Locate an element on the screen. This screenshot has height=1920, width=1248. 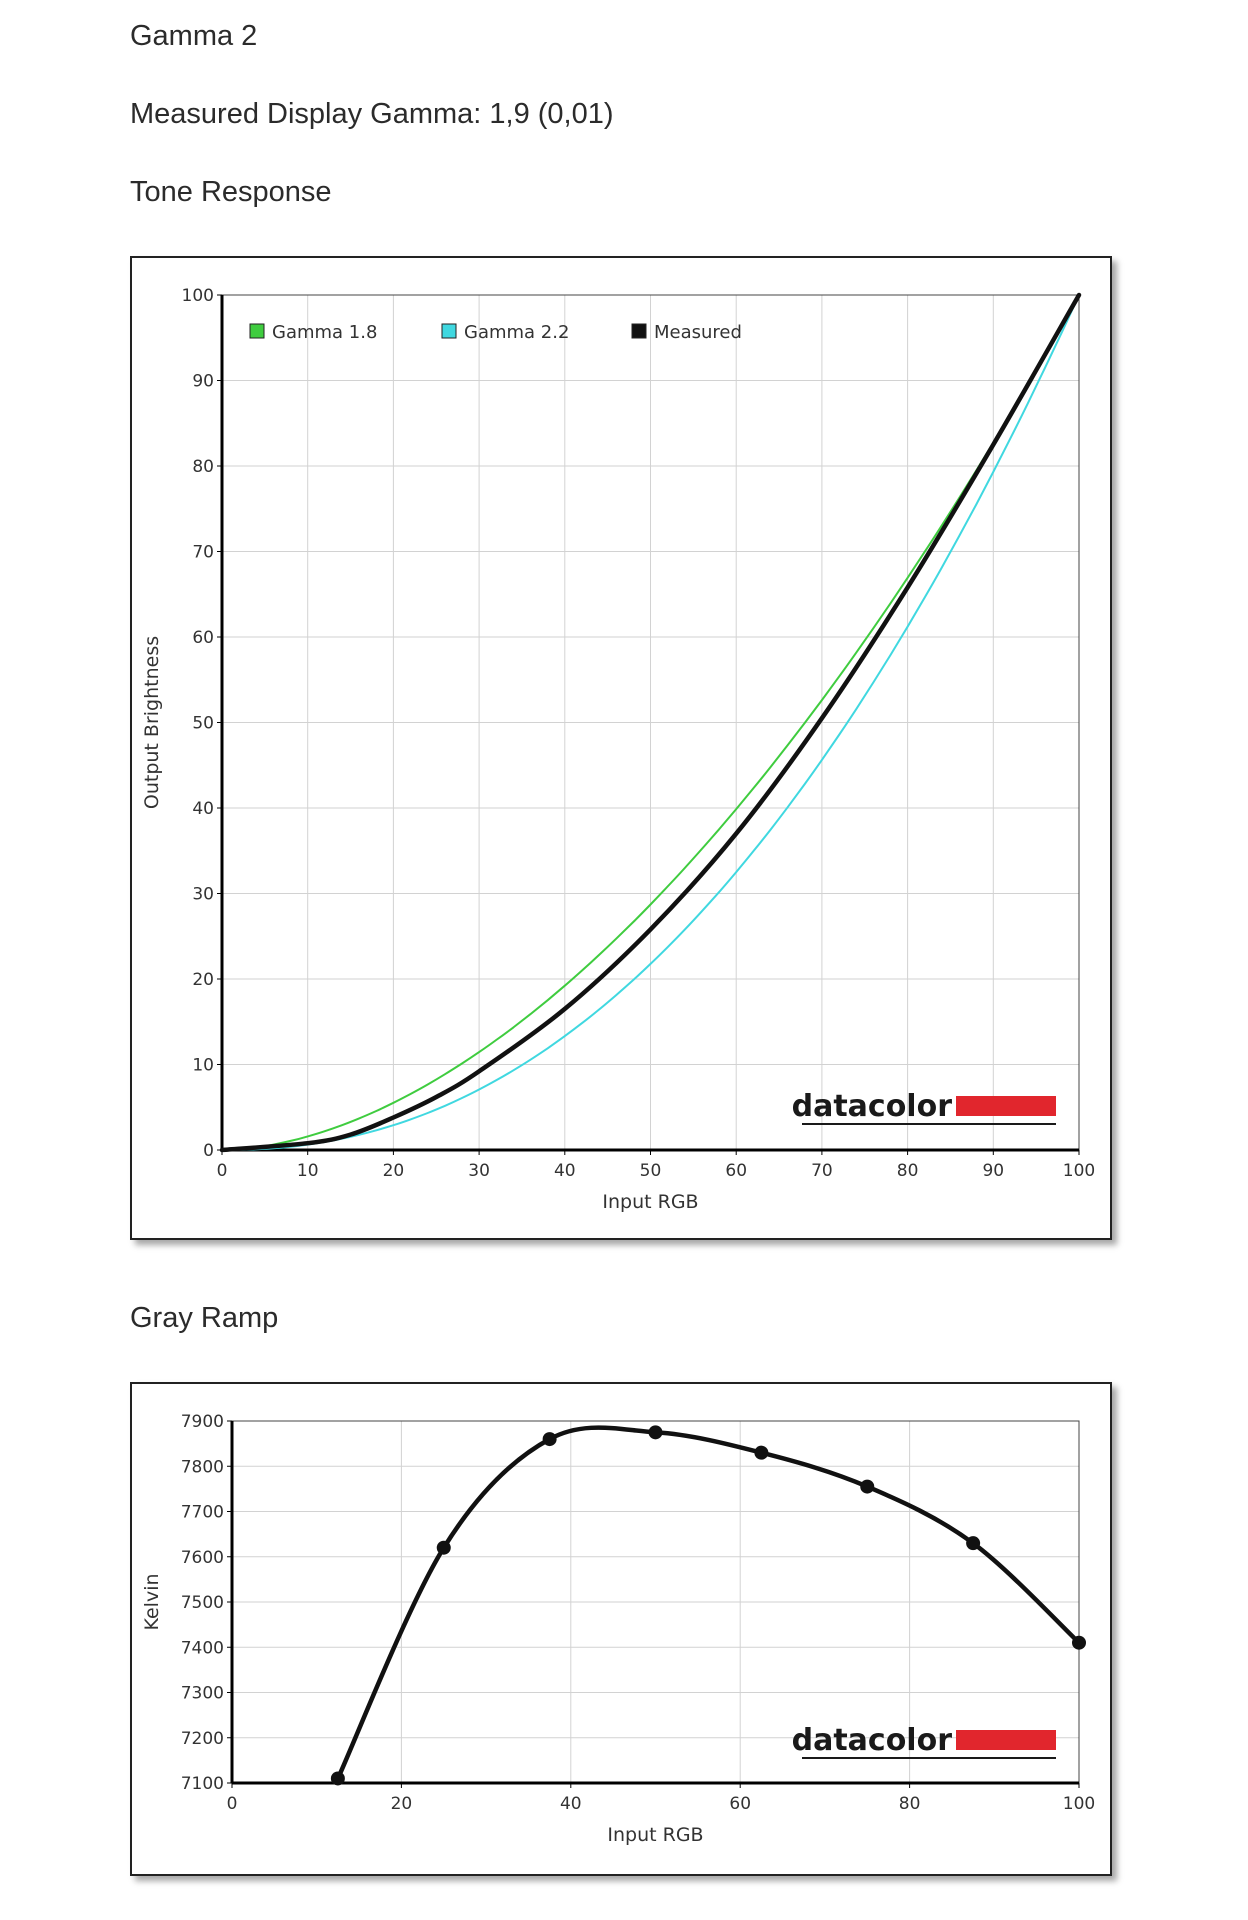
y-tick-label: 7100 is located at coordinates (202, 1784).